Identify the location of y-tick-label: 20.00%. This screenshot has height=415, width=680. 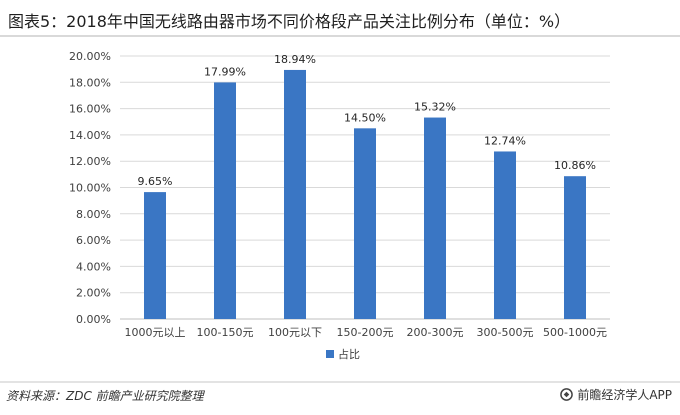
(90, 56).